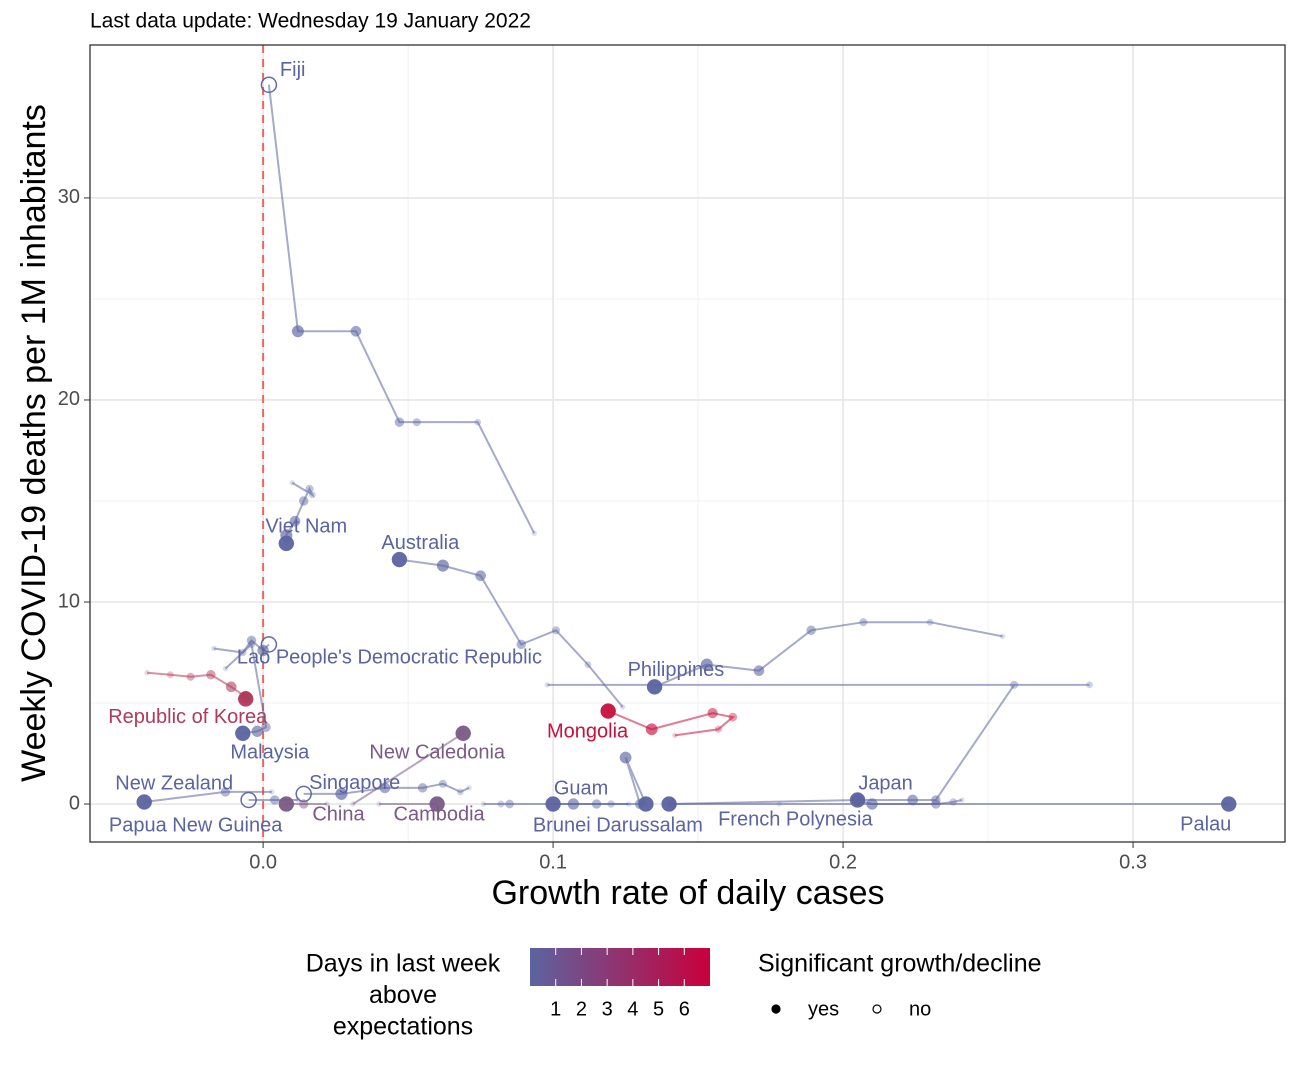 This screenshot has width=1299, height=1067. What do you see at coordinates (440, 814) in the screenshot?
I see `country-label: Cambodia` at bounding box center [440, 814].